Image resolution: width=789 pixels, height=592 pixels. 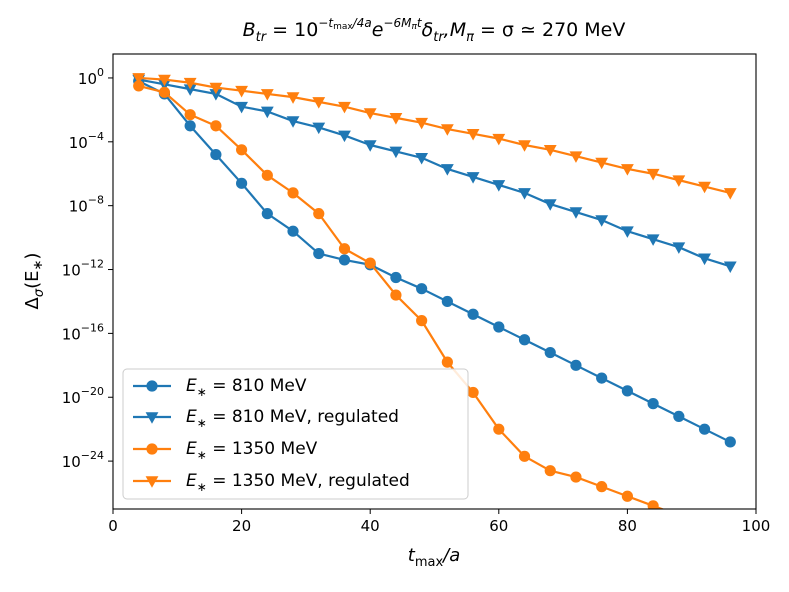 I want to click on legend-label-1: E∗ = 810 MeV, so click(x=246, y=387).